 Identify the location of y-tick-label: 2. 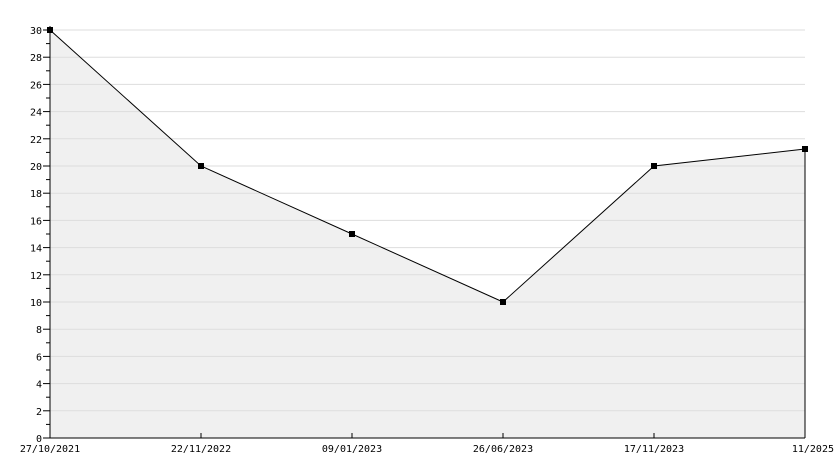
(39, 412).